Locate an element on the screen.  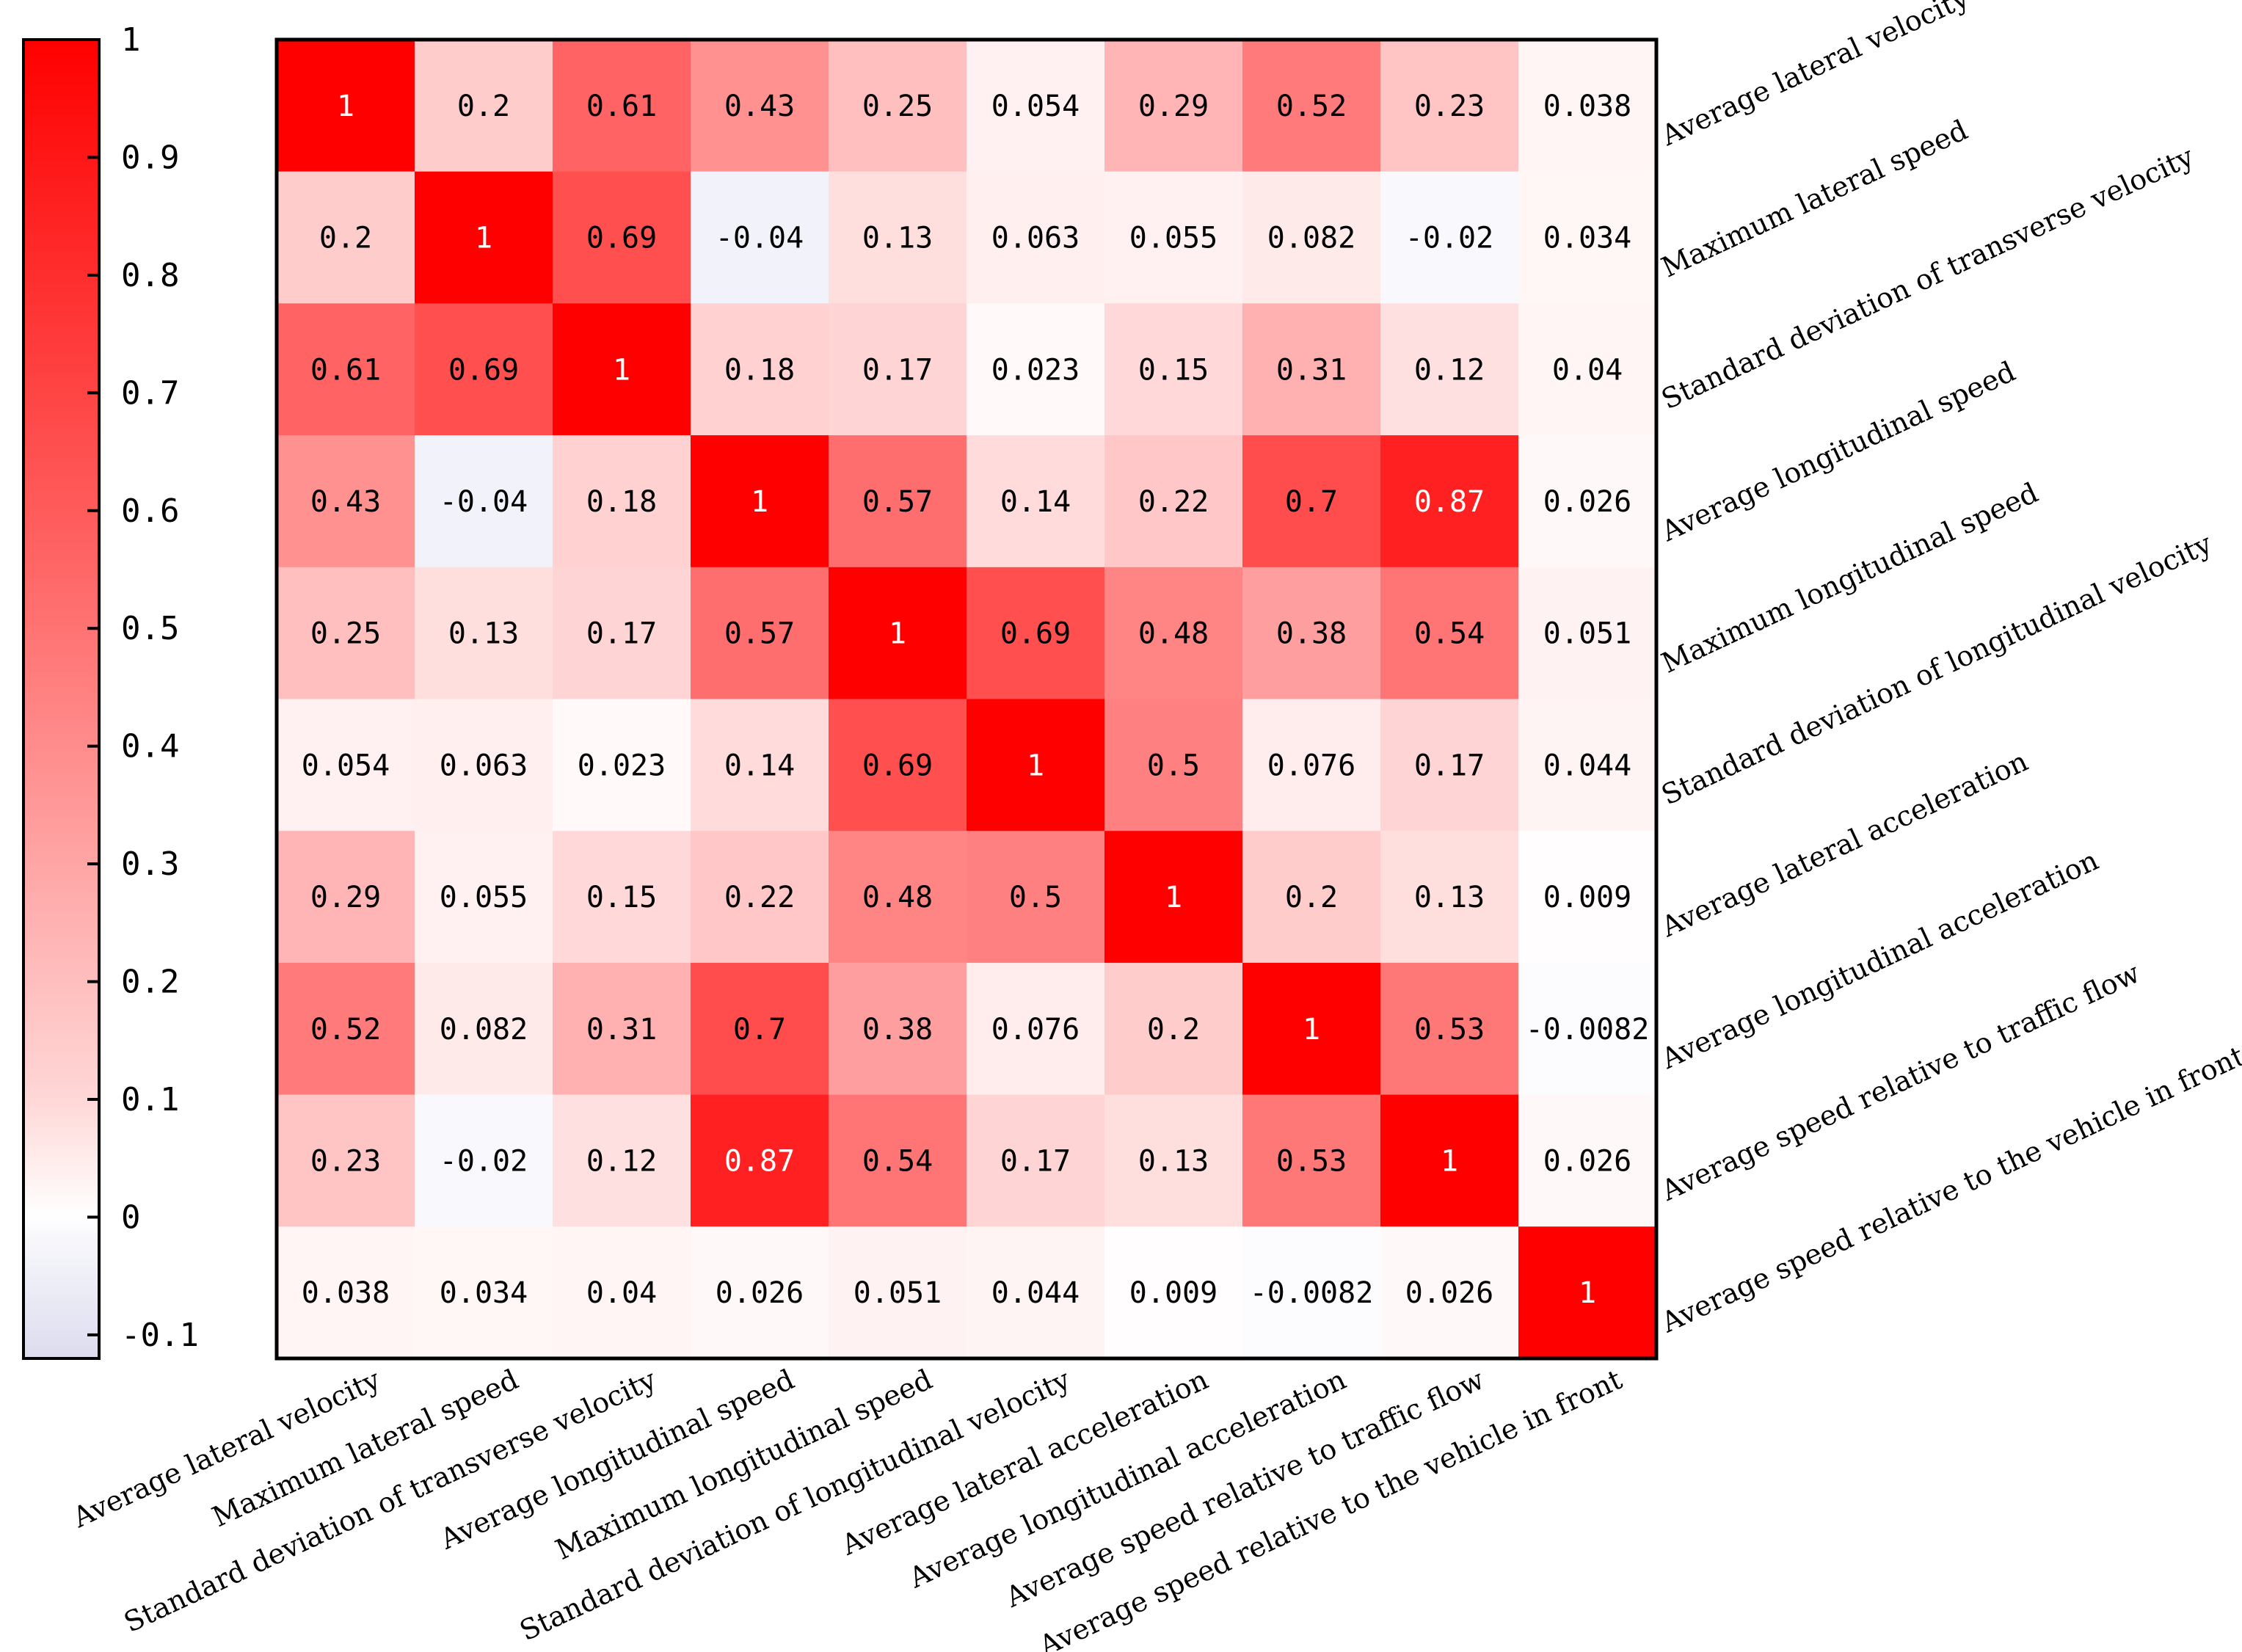
heatmap-cell-value: -0.0082 is located at coordinates (1588, 1030).